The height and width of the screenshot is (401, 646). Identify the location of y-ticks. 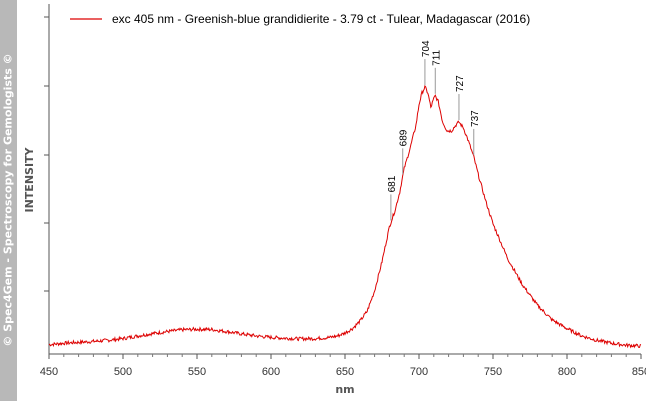
(46, 154).